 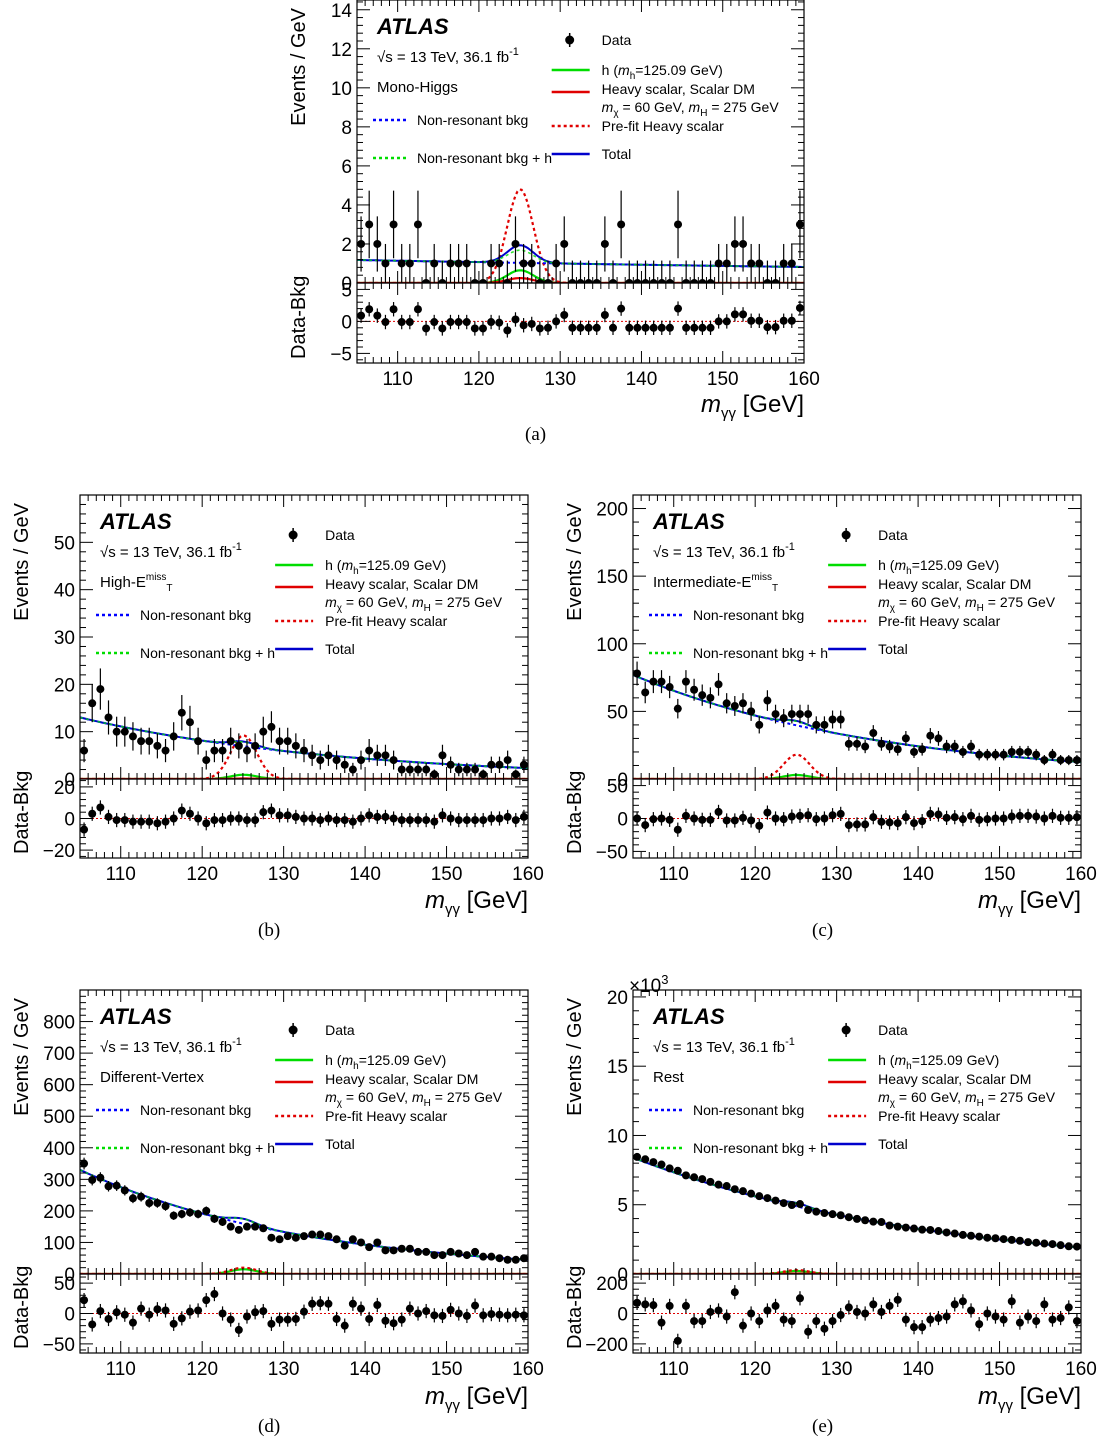 I want to click on y-tick-label: 200, so click(x=612, y=510).